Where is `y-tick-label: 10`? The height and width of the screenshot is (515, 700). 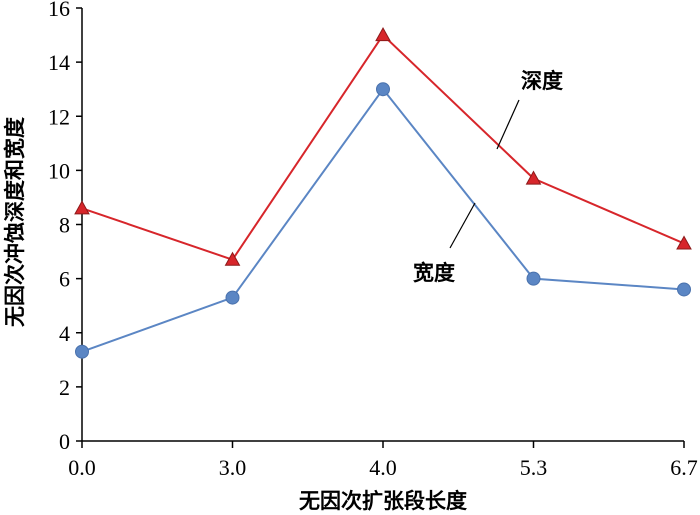 y-tick-label: 10 is located at coordinates (59, 170).